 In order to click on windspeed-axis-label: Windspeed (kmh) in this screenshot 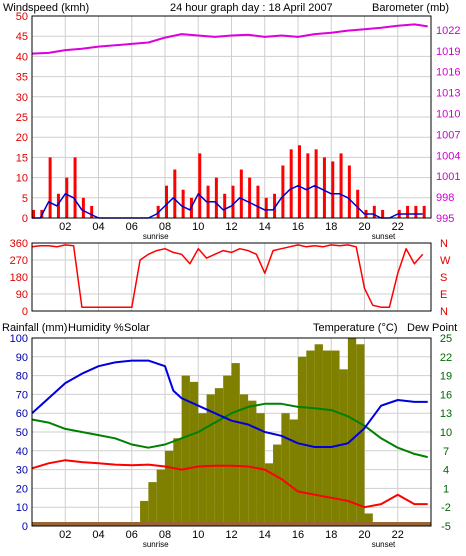, I will do `click(46, 8)`.